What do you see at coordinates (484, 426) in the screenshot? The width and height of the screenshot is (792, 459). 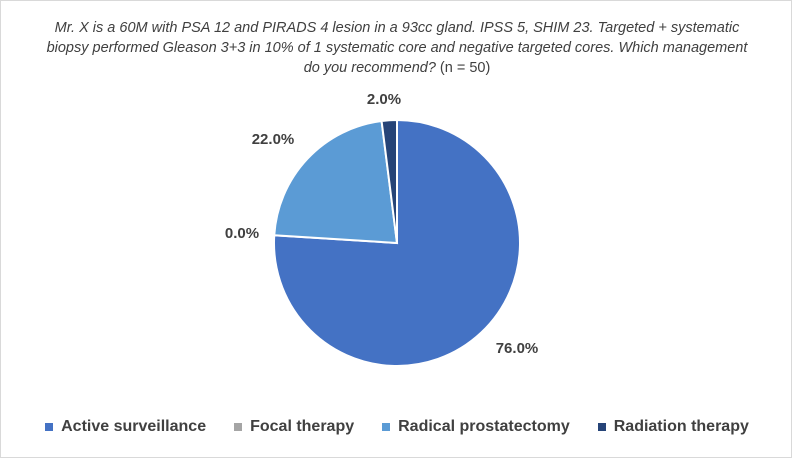 I see `legend-label-radical-prostatectomy: Radical prostatectomy` at bounding box center [484, 426].